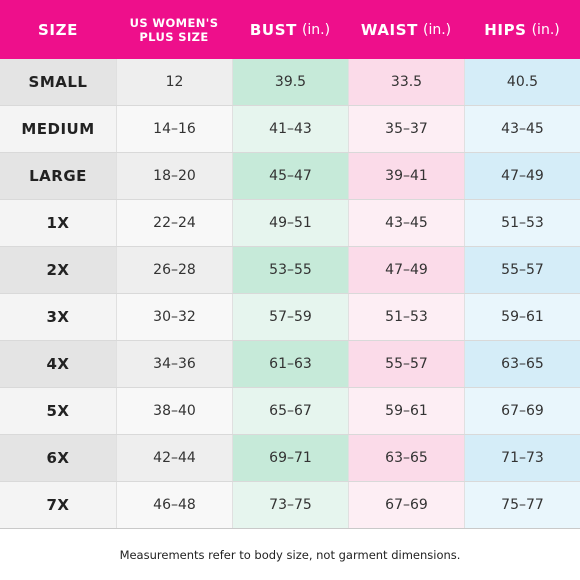 The height and width of the screenshot is (580, 580). I want to click on header-us-line1: US WOMEN'S, so click(174, 22).